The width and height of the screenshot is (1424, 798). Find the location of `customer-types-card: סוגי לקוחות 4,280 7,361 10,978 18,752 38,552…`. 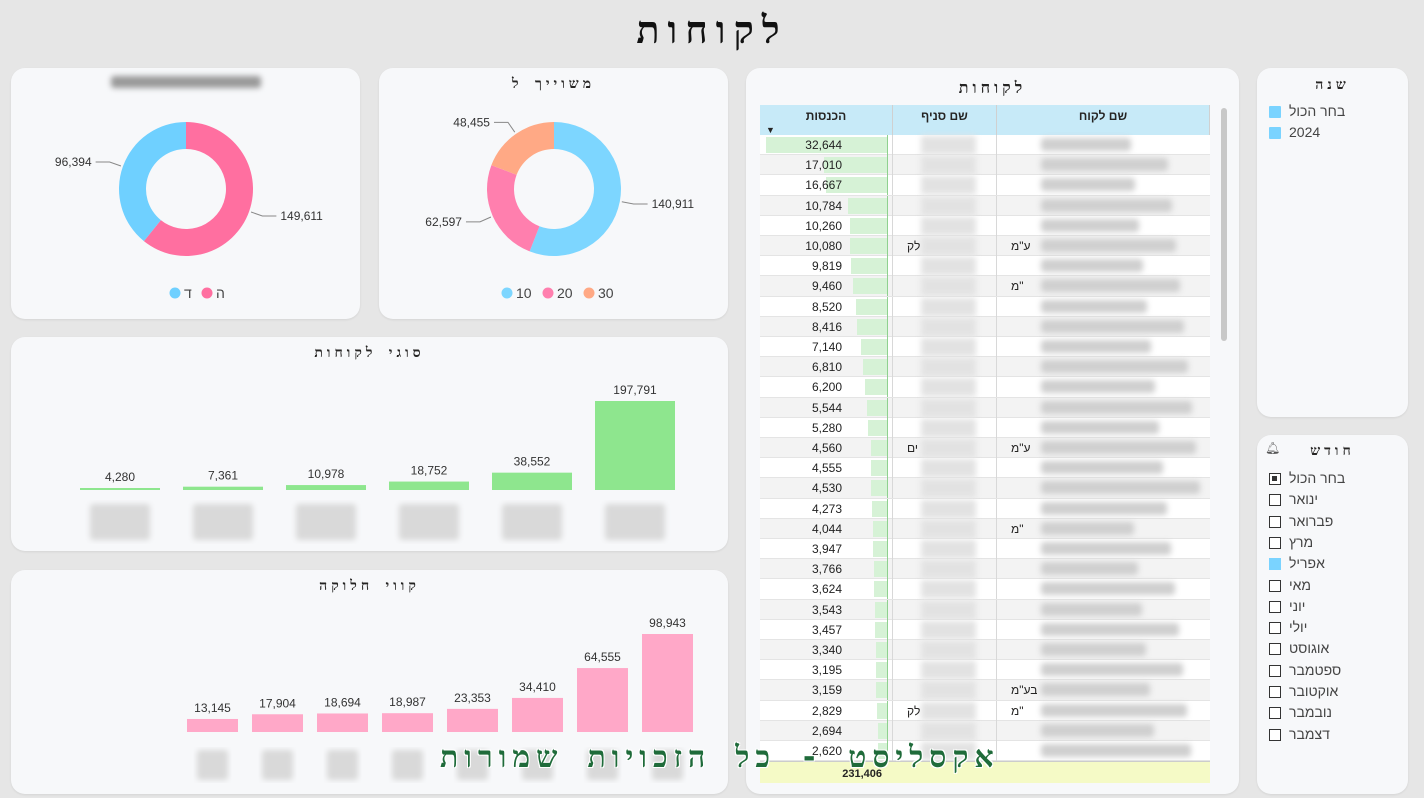

customer-types-card: סוגי לקוחות 4,280 7,361 10,978 18,752 38,552… is located at coordinates (369, 444).